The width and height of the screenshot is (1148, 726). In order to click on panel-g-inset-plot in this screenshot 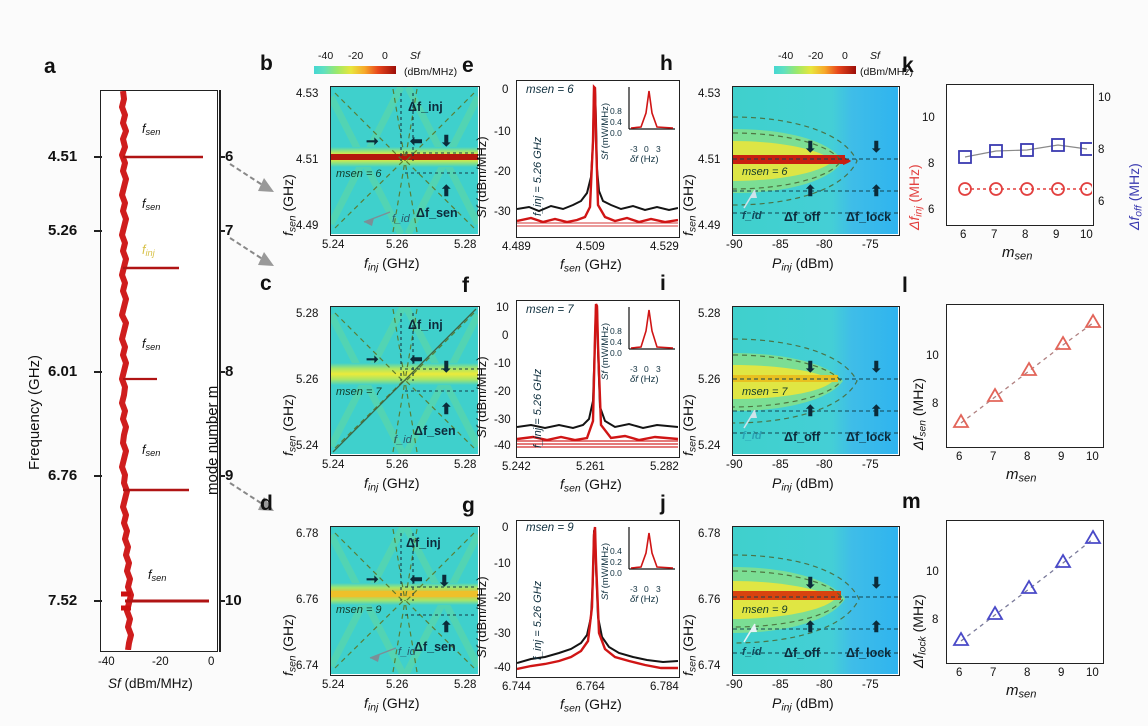, I will do `click(651, 548)`.